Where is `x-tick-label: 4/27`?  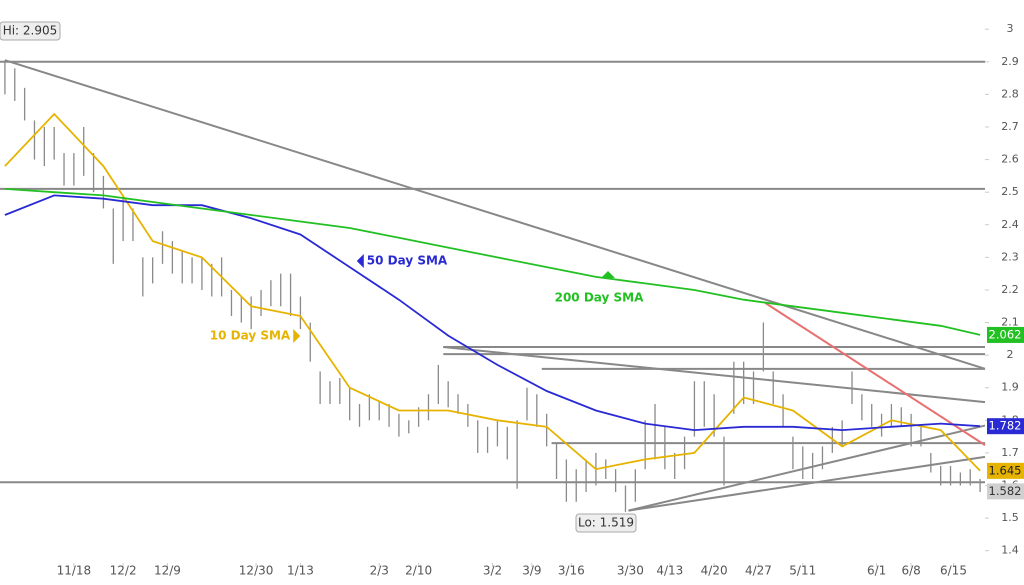
x-tick-label: 4/27 is located at coordinates (758, 571).